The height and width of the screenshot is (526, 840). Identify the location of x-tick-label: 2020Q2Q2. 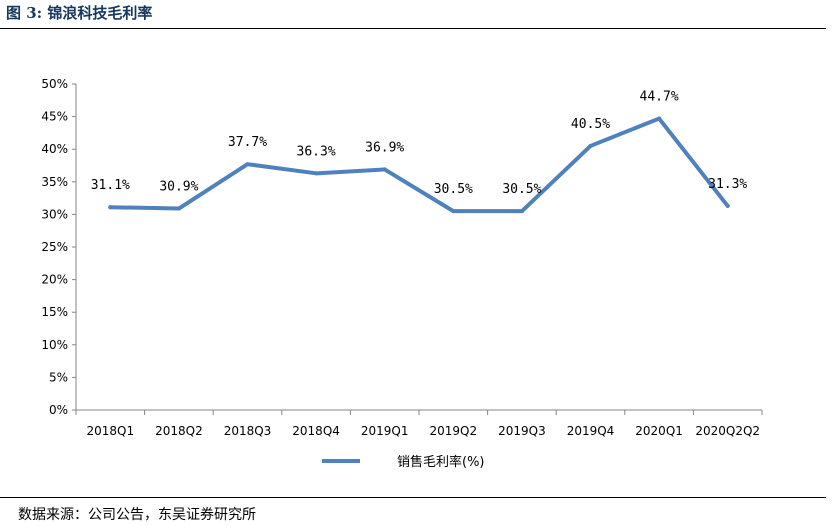
(727, 431).